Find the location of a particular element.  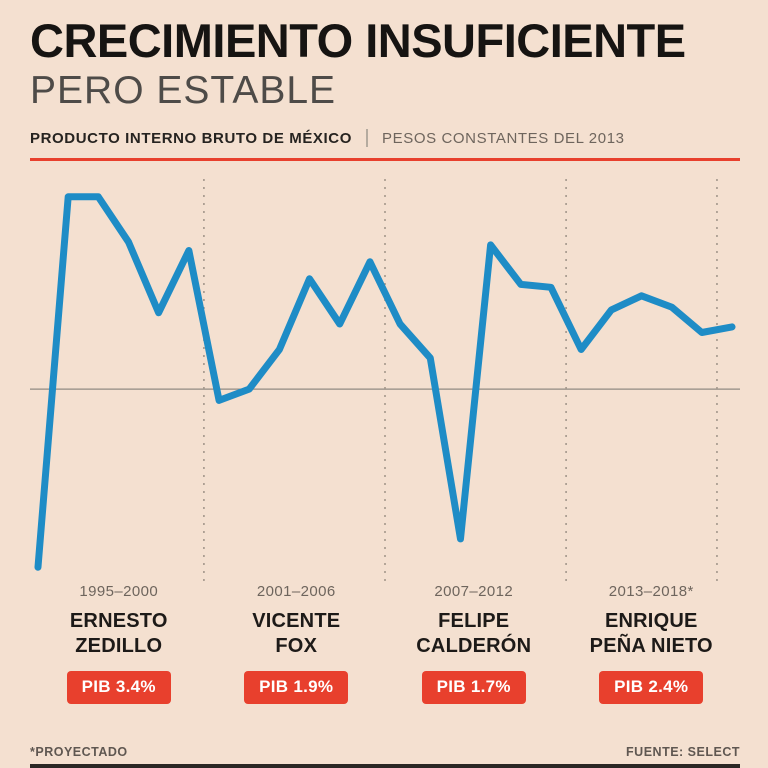

president-column: 1995–2000 ERNESTO ZEDILLO PIB 3.4% is located at coordinates (119, 644).